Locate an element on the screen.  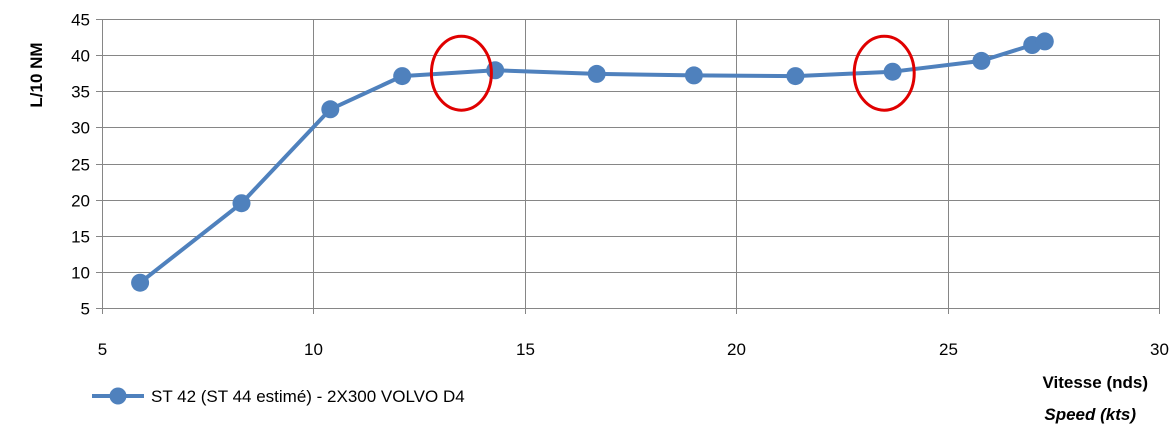
y-tick-label-30: 30 is located at coordinates (80, 128).